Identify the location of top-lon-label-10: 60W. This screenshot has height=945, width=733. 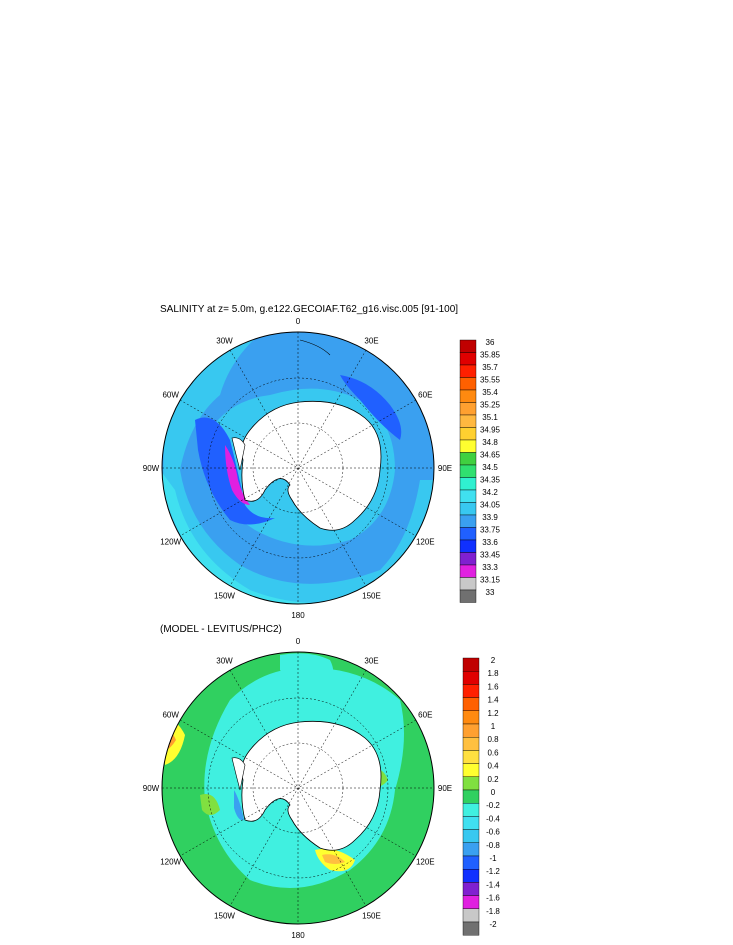
(170, 395).